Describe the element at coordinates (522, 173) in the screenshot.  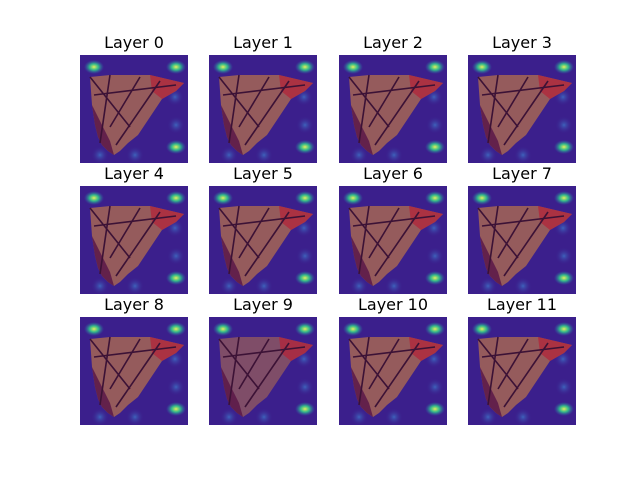
I see `panel-title: Layer 7` at that location.